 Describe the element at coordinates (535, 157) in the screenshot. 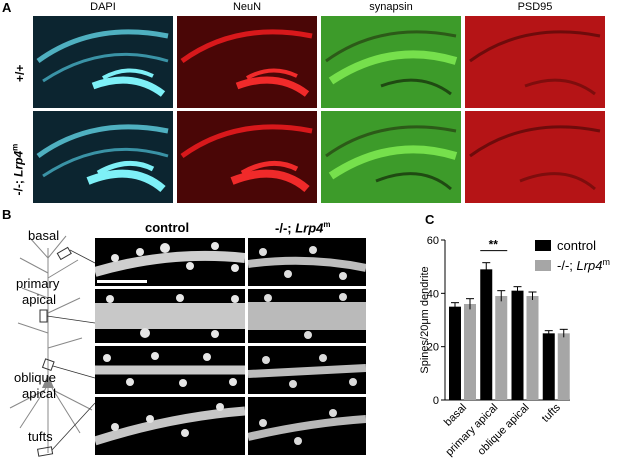

I see `micrograph-psd95-mutant` at that location.